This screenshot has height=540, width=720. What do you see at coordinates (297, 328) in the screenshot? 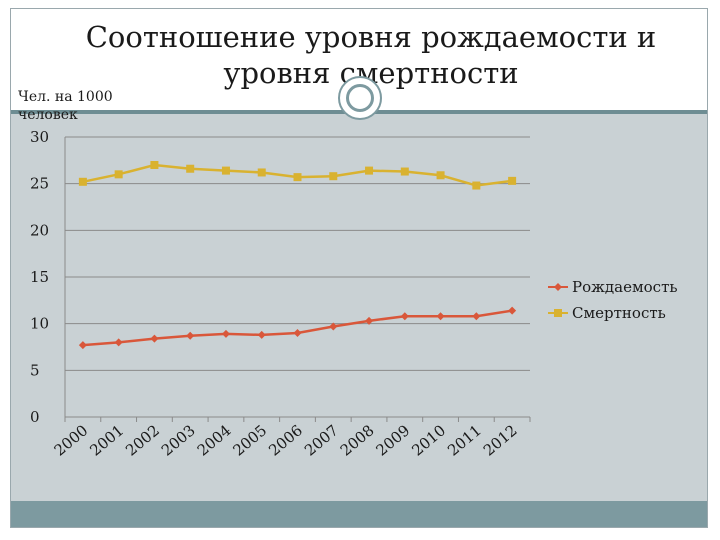
I see `series-line` at bounding box center [297, 328].